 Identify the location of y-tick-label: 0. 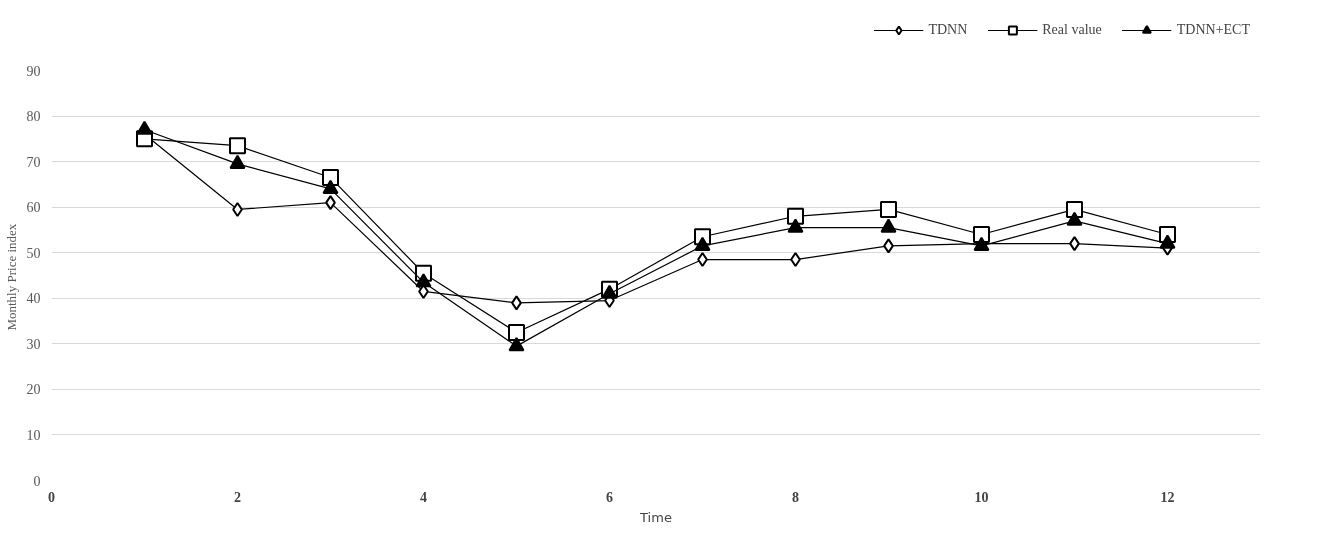
(37, 481).